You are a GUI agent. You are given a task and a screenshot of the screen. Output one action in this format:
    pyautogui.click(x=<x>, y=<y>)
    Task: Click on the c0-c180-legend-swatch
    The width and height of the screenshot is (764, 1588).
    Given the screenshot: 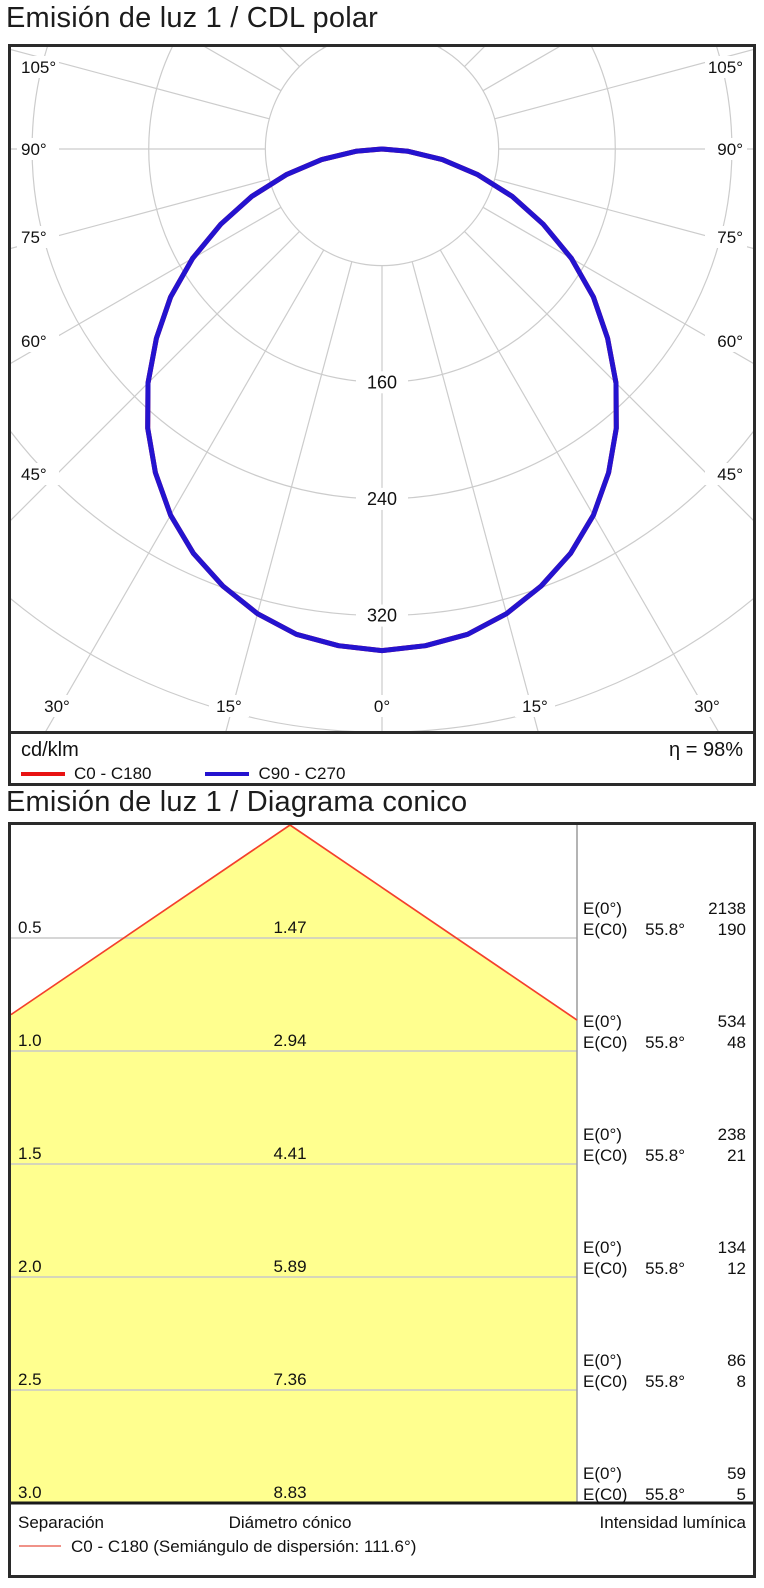 What is the action you would take?
    pyautogui.click(x=43, y=774)
    